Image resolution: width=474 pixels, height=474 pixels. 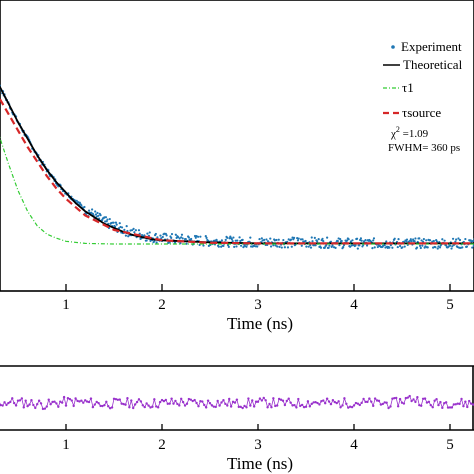 I want to click on decay-plot-x-axis-label: Time (ns), so click(x=260, y=323).